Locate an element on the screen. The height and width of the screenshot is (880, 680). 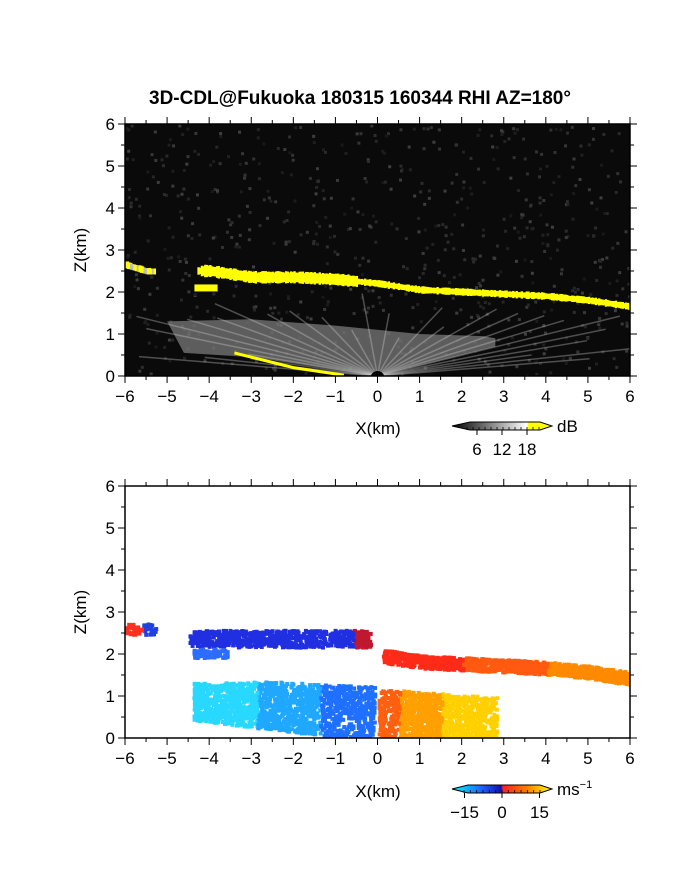
x-tick-label: 3 is located at coordinates (503, 396).